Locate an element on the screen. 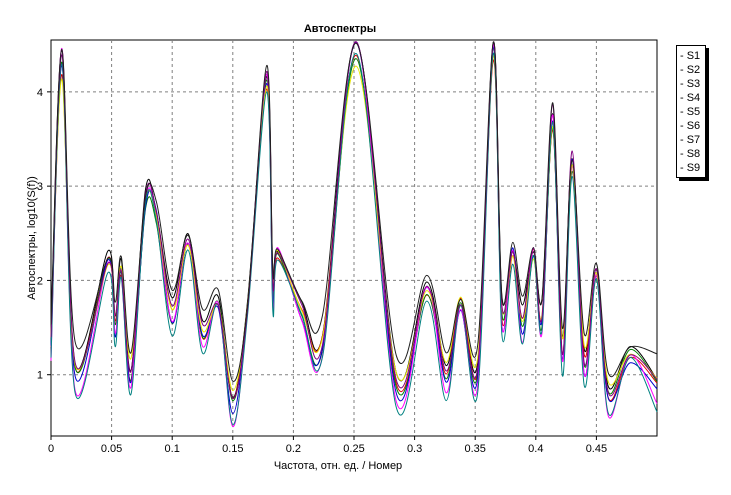 The width and height of the screenshot is (731, 495). x-tick-label: 0.4 is located at coordinates (535, 449).